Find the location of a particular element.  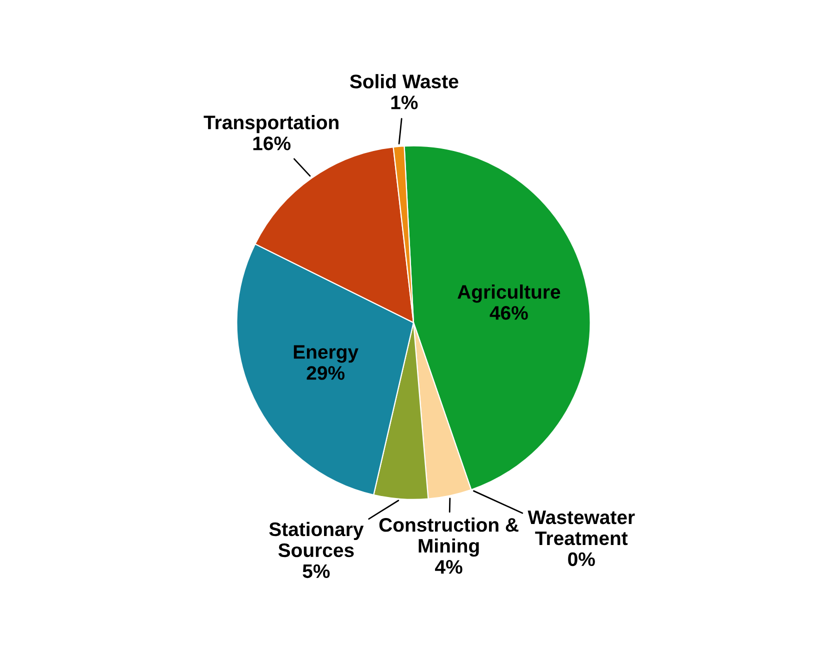

slice-label: Stationary Sources is located at coordinates (316, 540).